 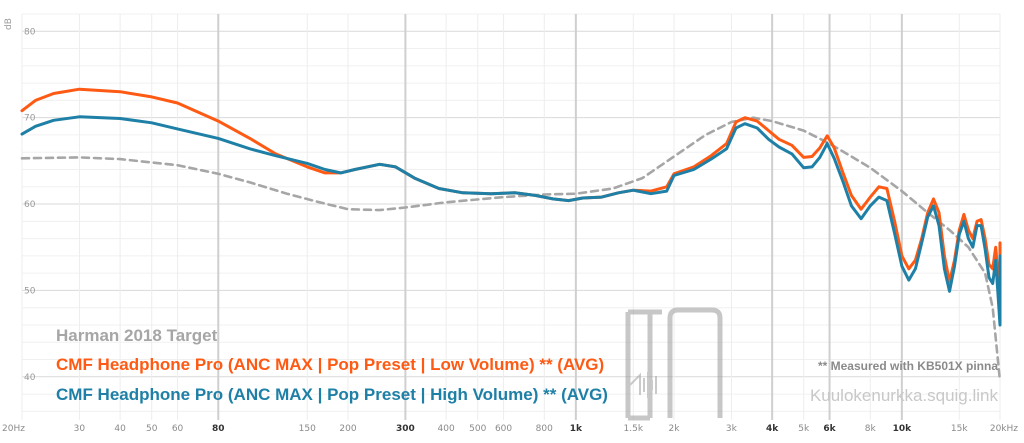 What do you see at coordinates (908, 366) in the screenshot?
I see `measurement-note: ** Measured with KB501X pinna` at bounding box center [908, 366].